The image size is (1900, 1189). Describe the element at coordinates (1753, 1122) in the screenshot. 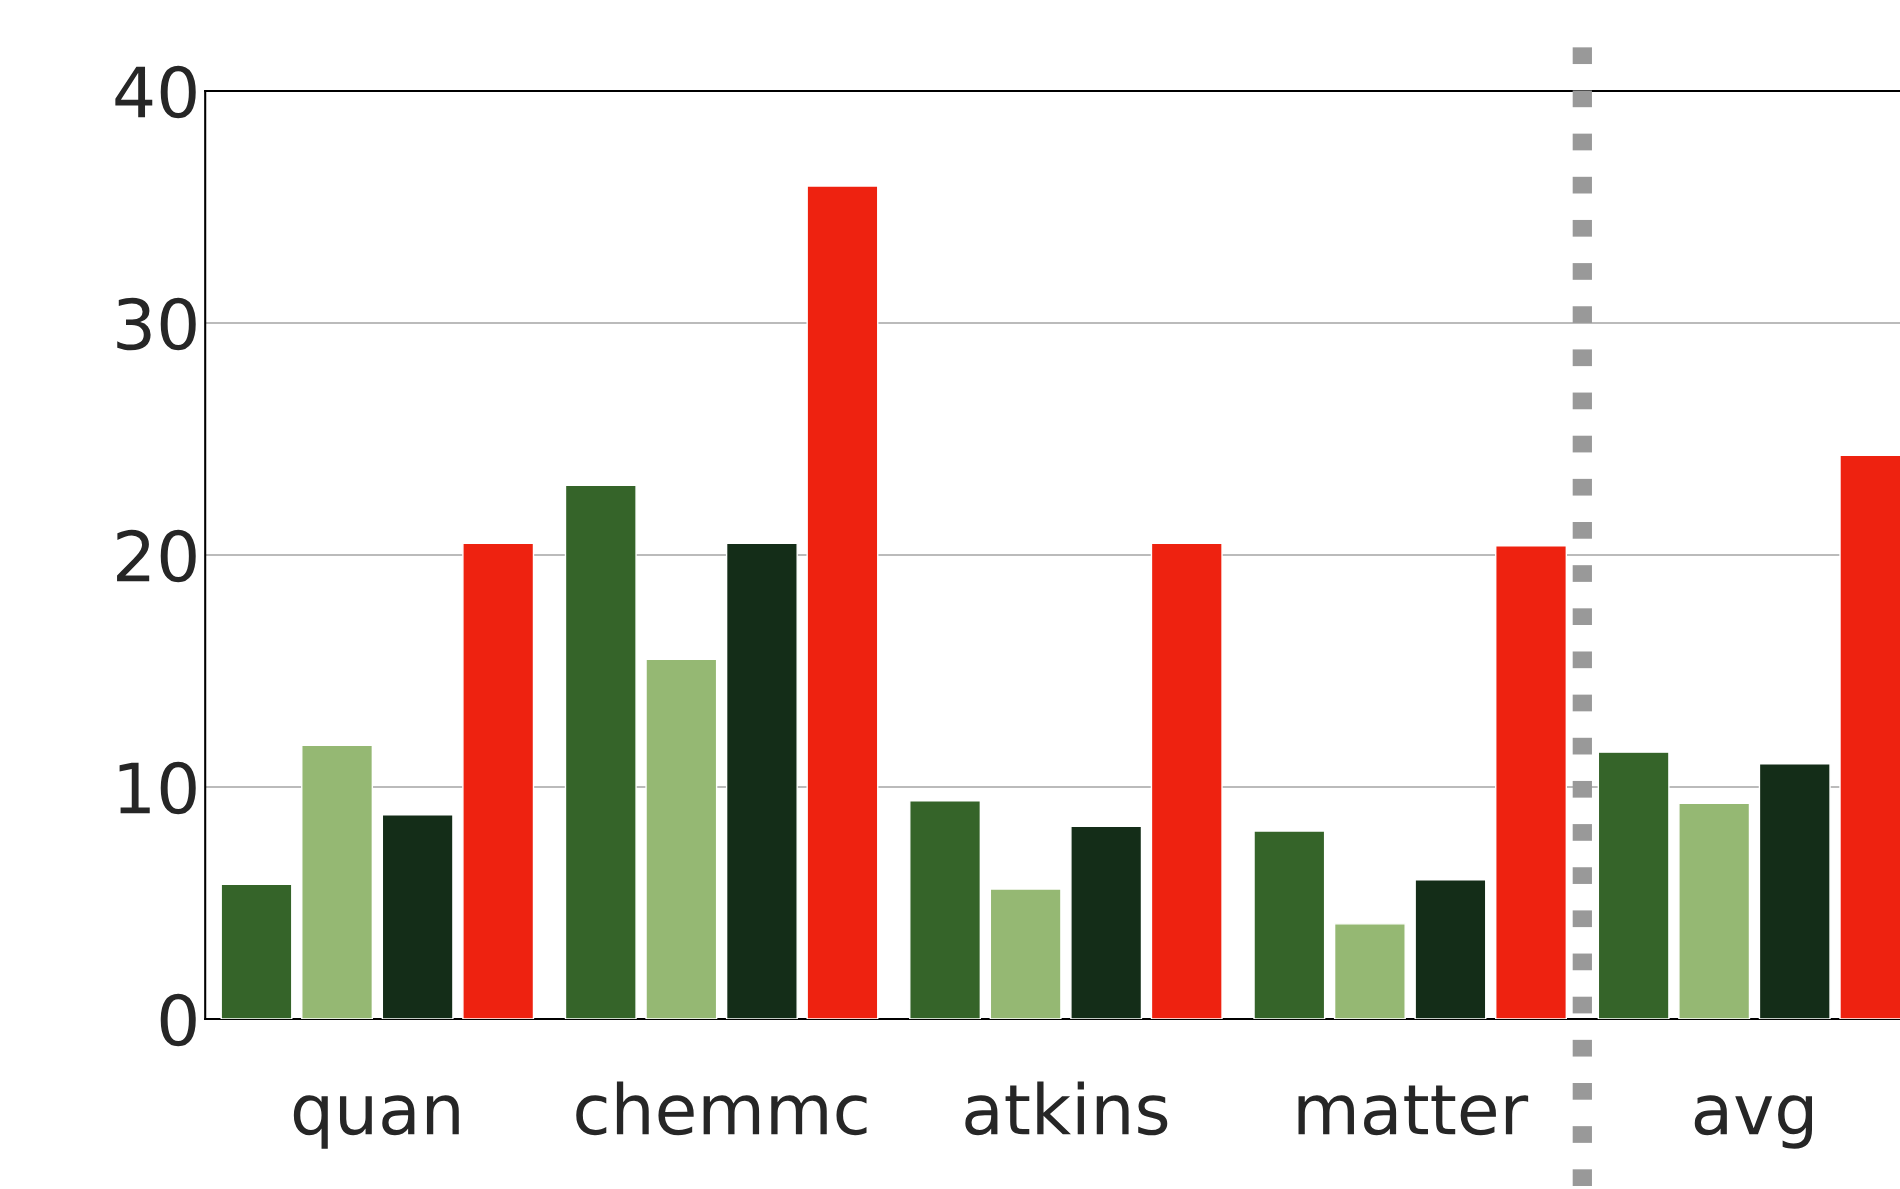

I see `x-tick-label: avg` at that location.